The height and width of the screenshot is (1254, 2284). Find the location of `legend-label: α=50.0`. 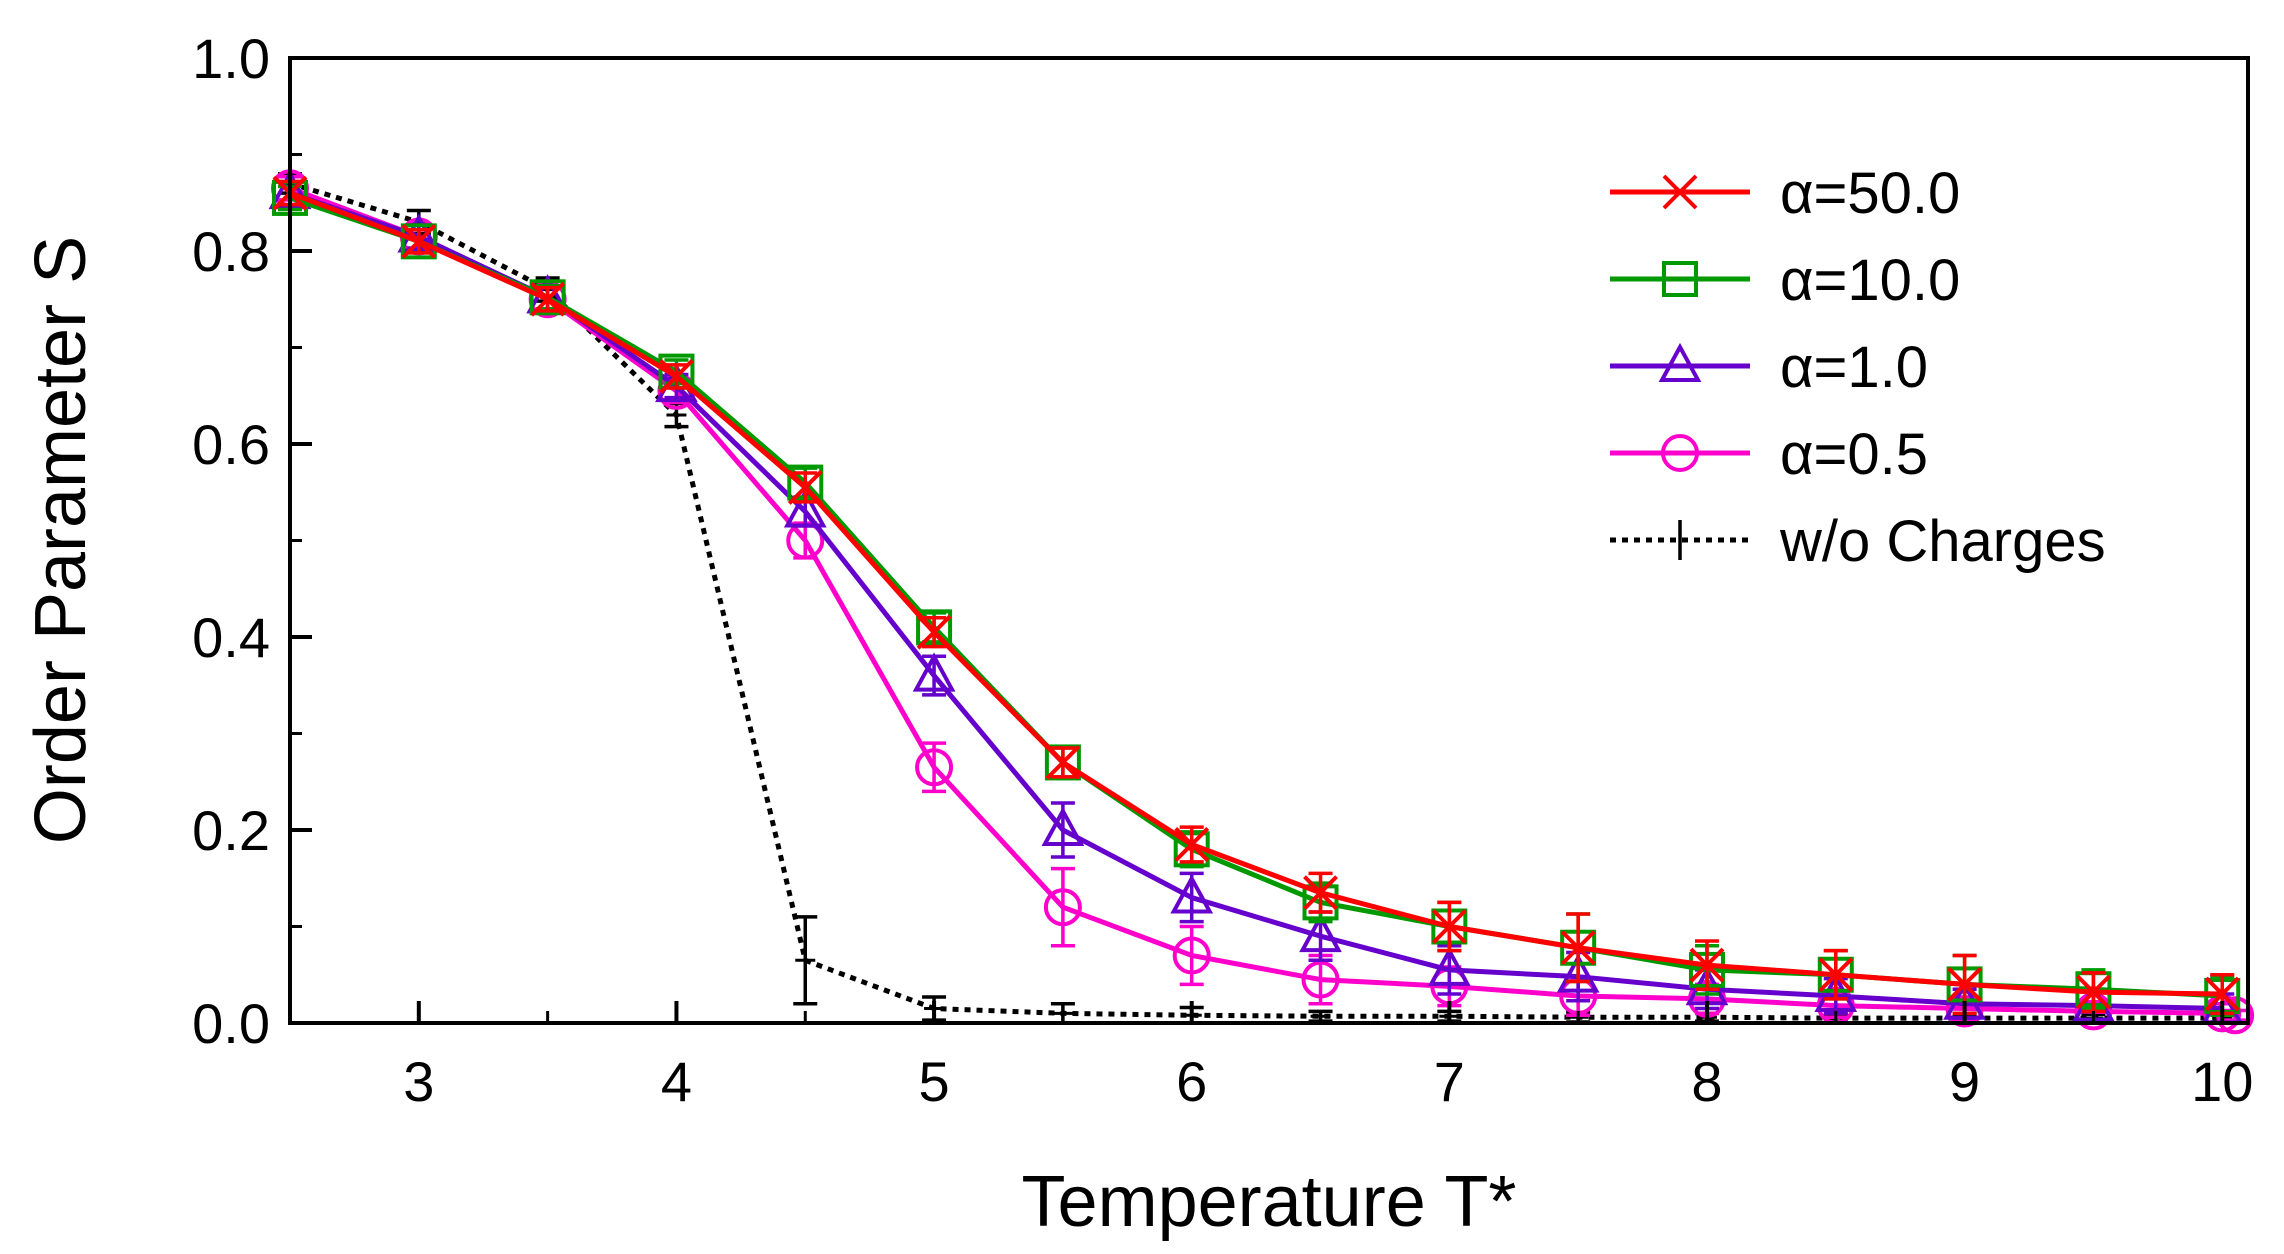

legend-label: α=50.0 is located at coordinates (1870, 193).